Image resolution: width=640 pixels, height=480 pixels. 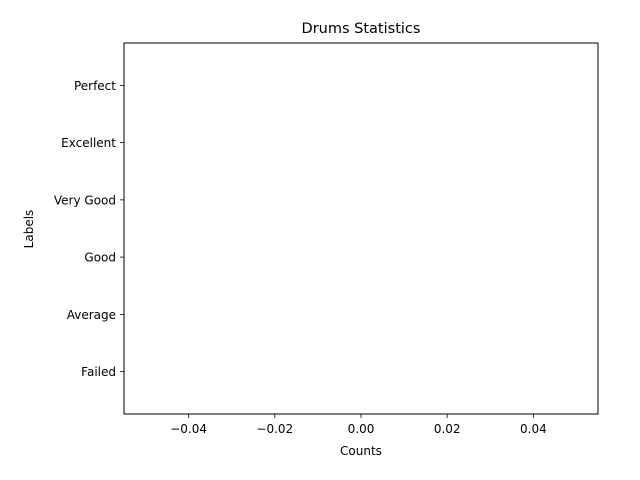 What do you see at coordinates (95, 86) in the screenshot?
I see `y-tick-label: Perfect` at bounding box center [95, 86].